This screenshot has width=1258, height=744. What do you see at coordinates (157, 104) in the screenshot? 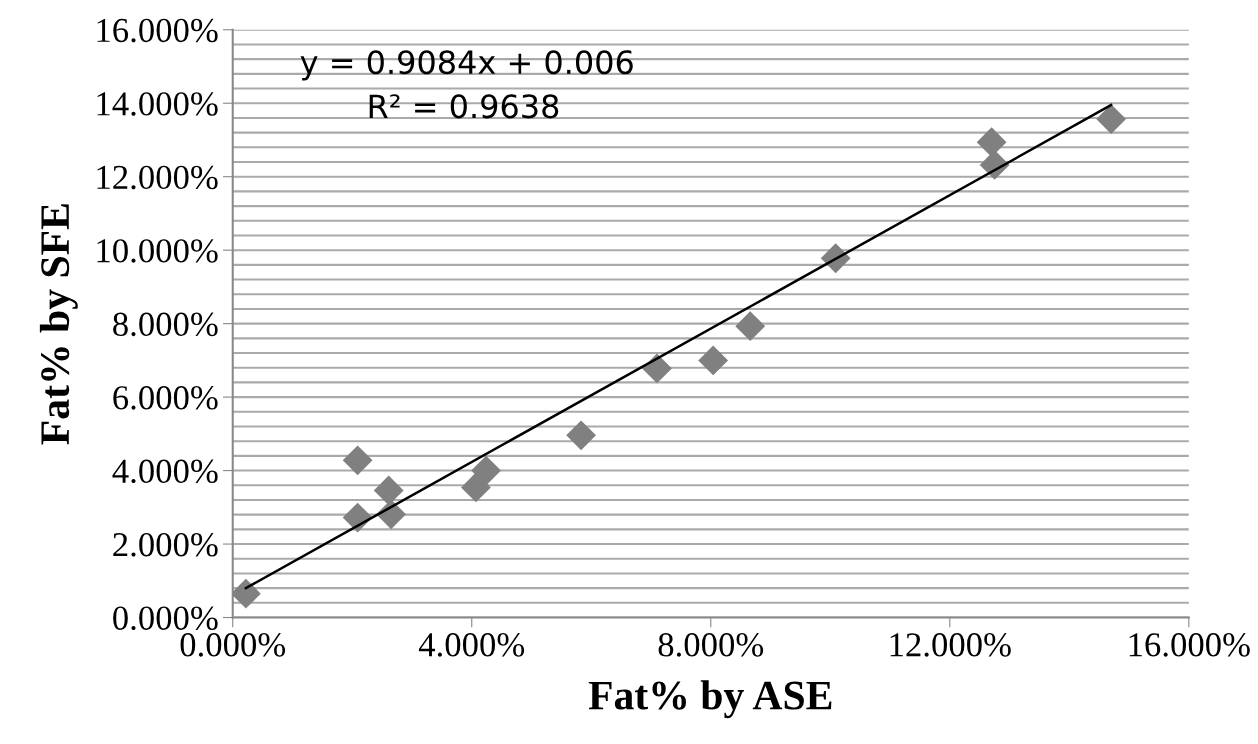
I see `y-tick-label: 14.000%` at bounding box center [157, 104].